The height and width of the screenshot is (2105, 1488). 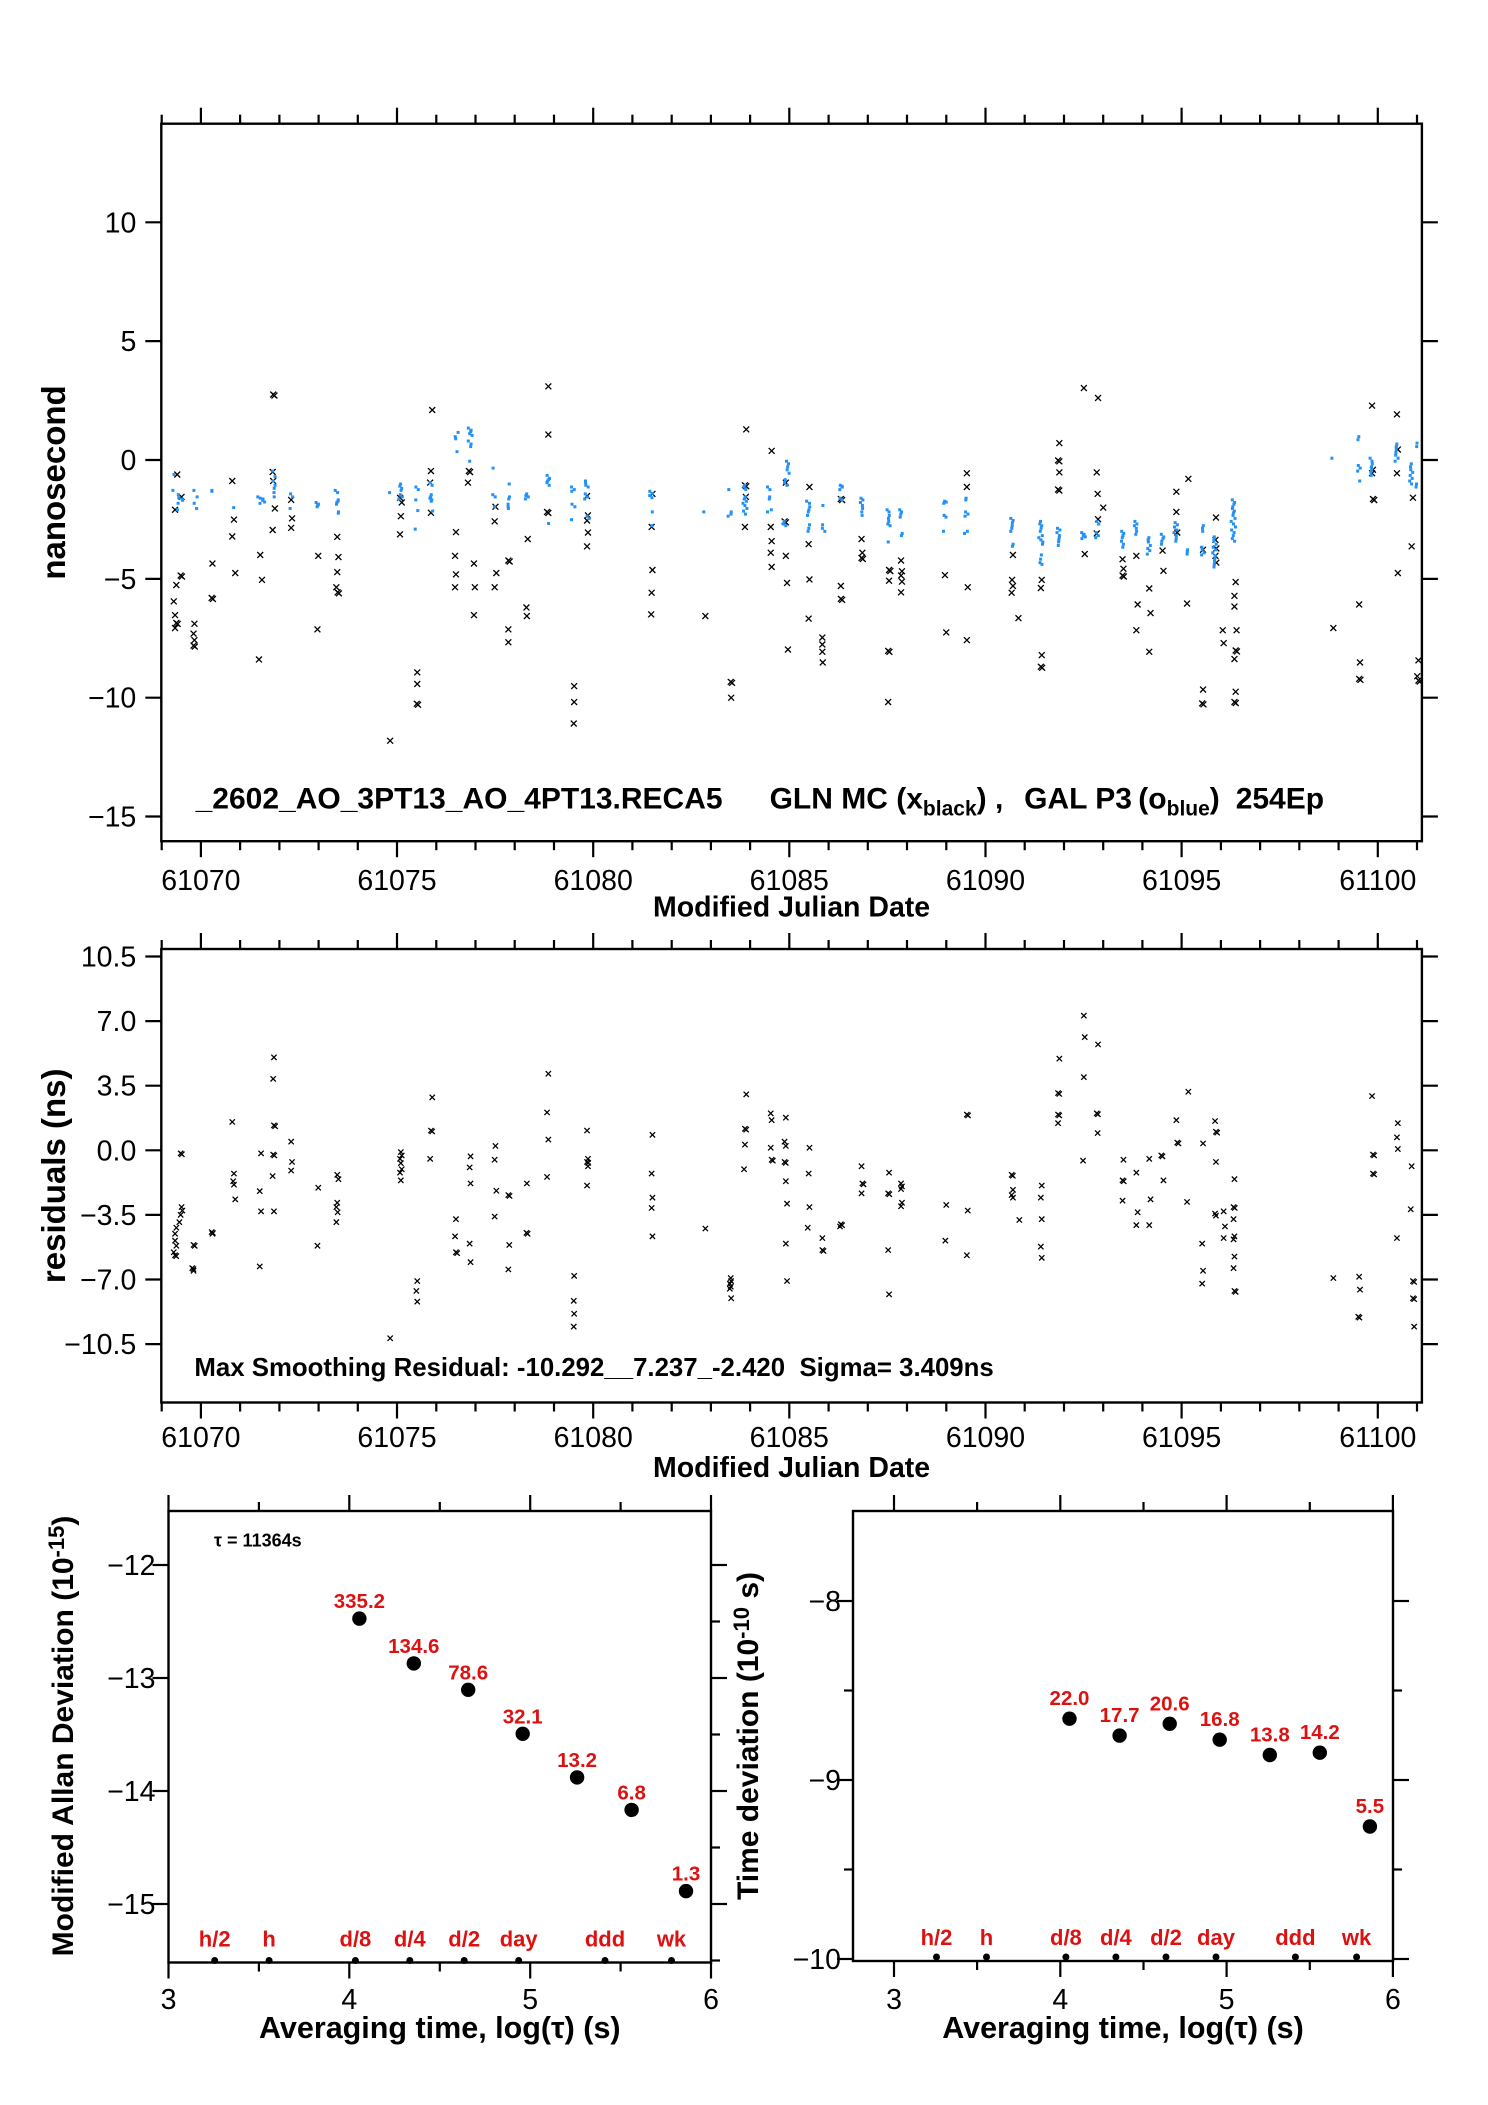 I want to click on svg-text: 335.2, so click(x=359, y=1601).